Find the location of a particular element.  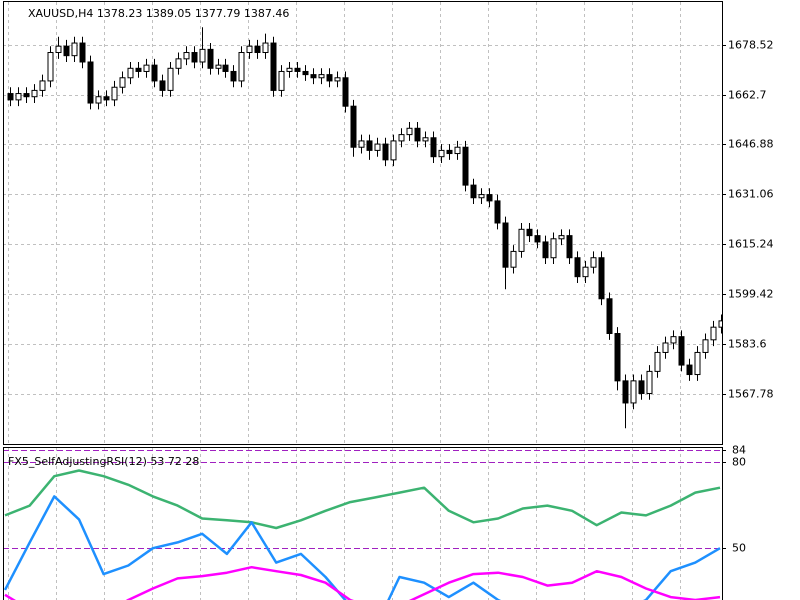

y-tick-label: 1631.06 is located at coordinates (751, 194).